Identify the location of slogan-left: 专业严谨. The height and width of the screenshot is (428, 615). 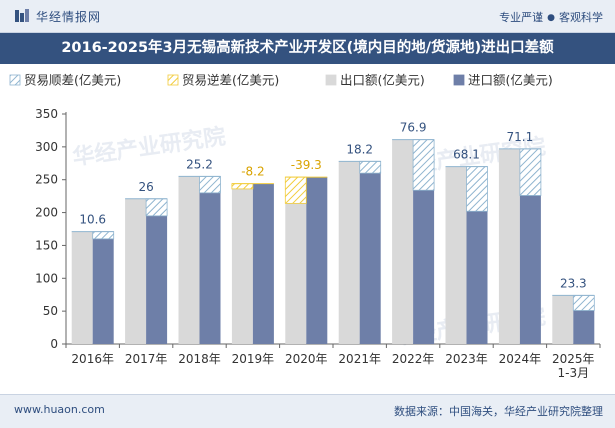
(521, 17).